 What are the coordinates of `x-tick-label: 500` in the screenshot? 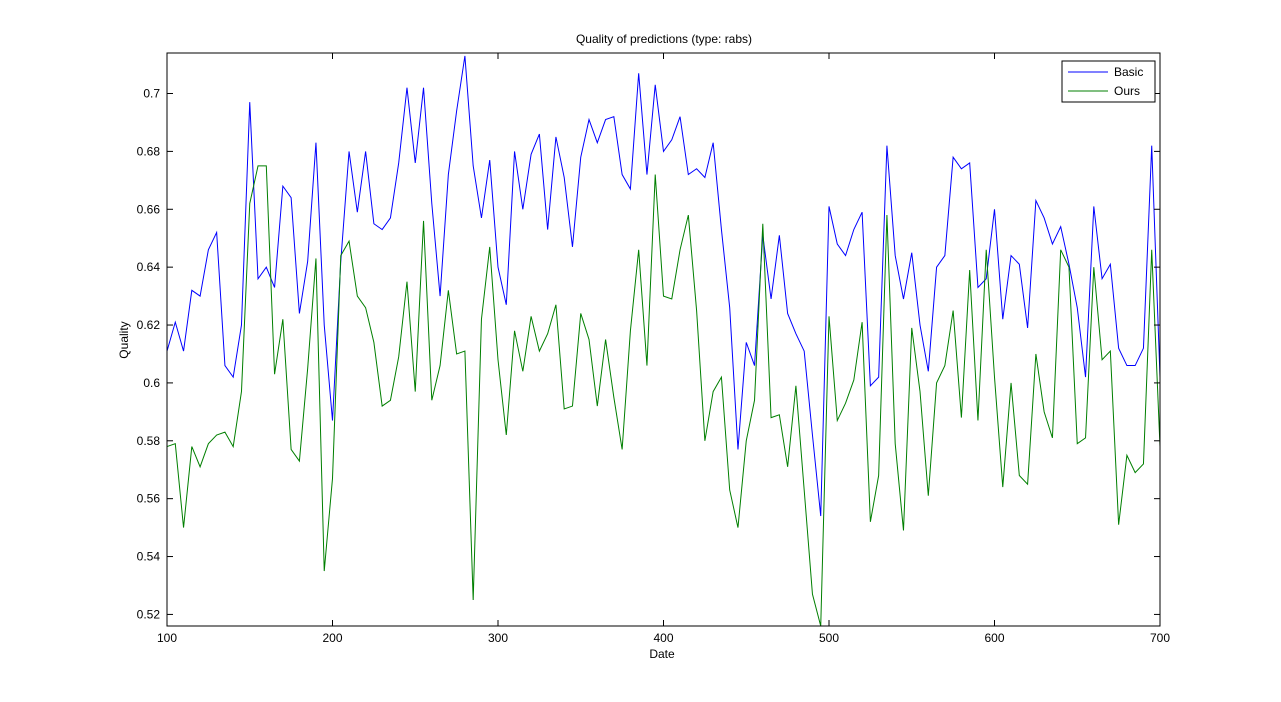 It's located at (829, 638).